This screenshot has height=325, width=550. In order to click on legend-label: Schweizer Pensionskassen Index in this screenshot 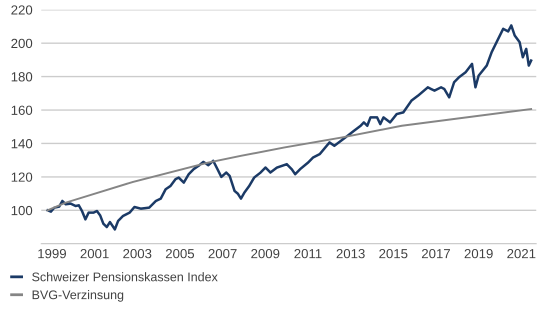, I will do `click(125, 277)`.